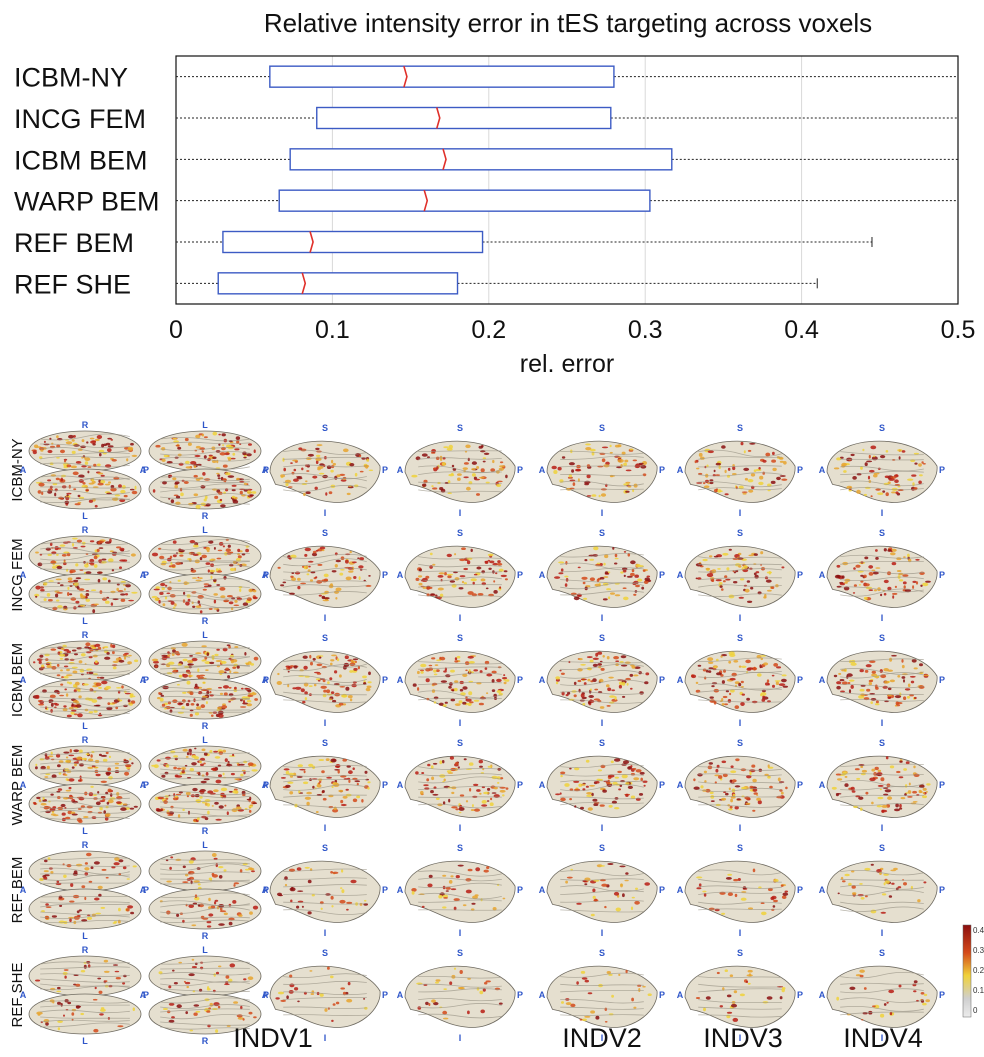 Image resolution: width=984 pixels, height=1057 pixels. I want to click on side-view: SIA P, so click(602, 995).